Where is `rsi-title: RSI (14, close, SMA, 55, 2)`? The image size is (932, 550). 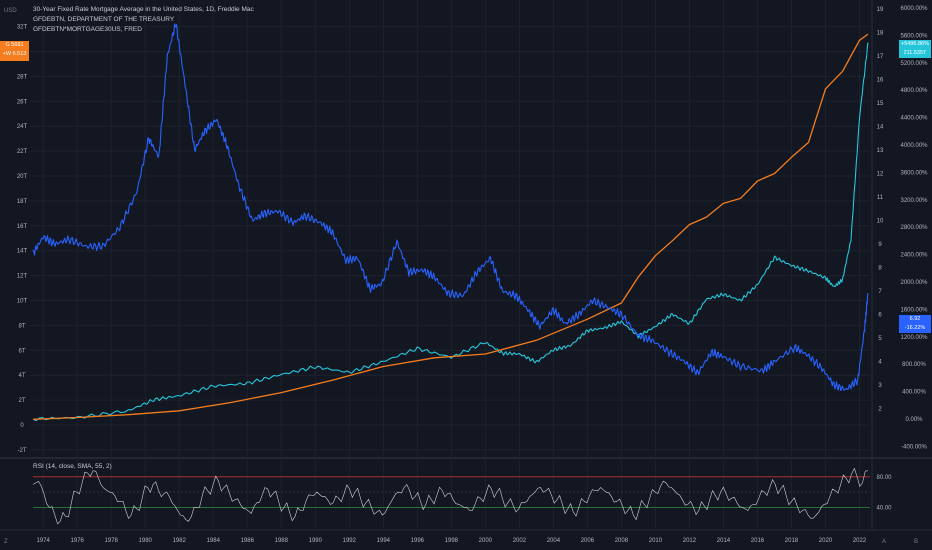 rsi-title: RSI (14, close, SMA, 55, 2) is located at coordinates (72, 466).